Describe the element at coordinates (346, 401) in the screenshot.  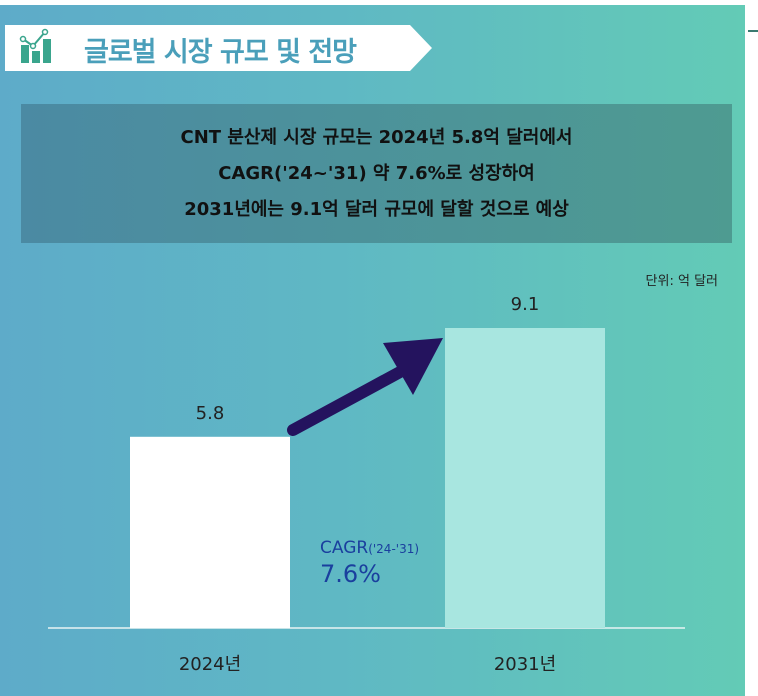
I see `growth-arrow-shaft` at that location.